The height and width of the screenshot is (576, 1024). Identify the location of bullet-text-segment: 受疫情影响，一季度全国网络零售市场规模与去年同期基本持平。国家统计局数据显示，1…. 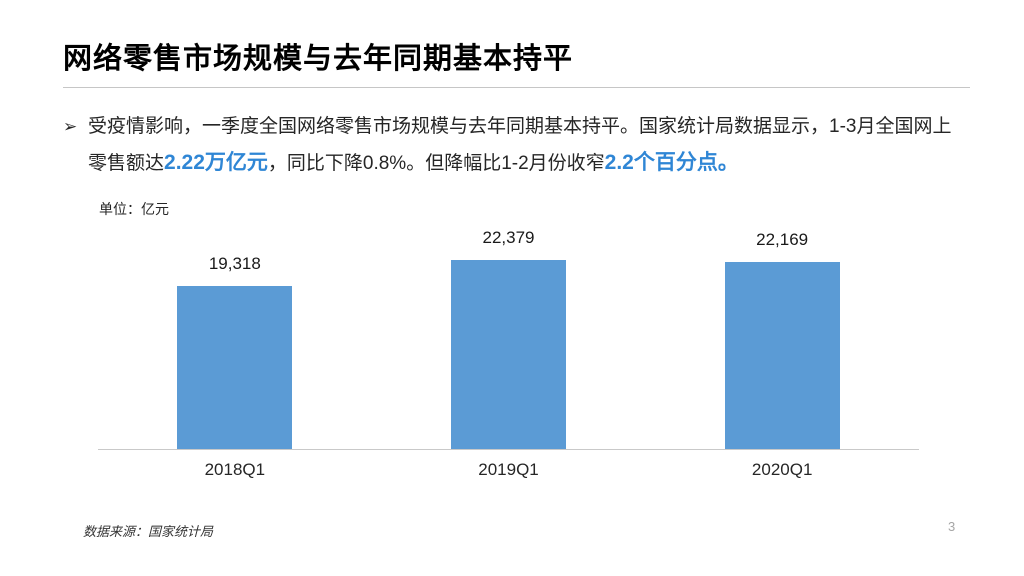
(520, 145).